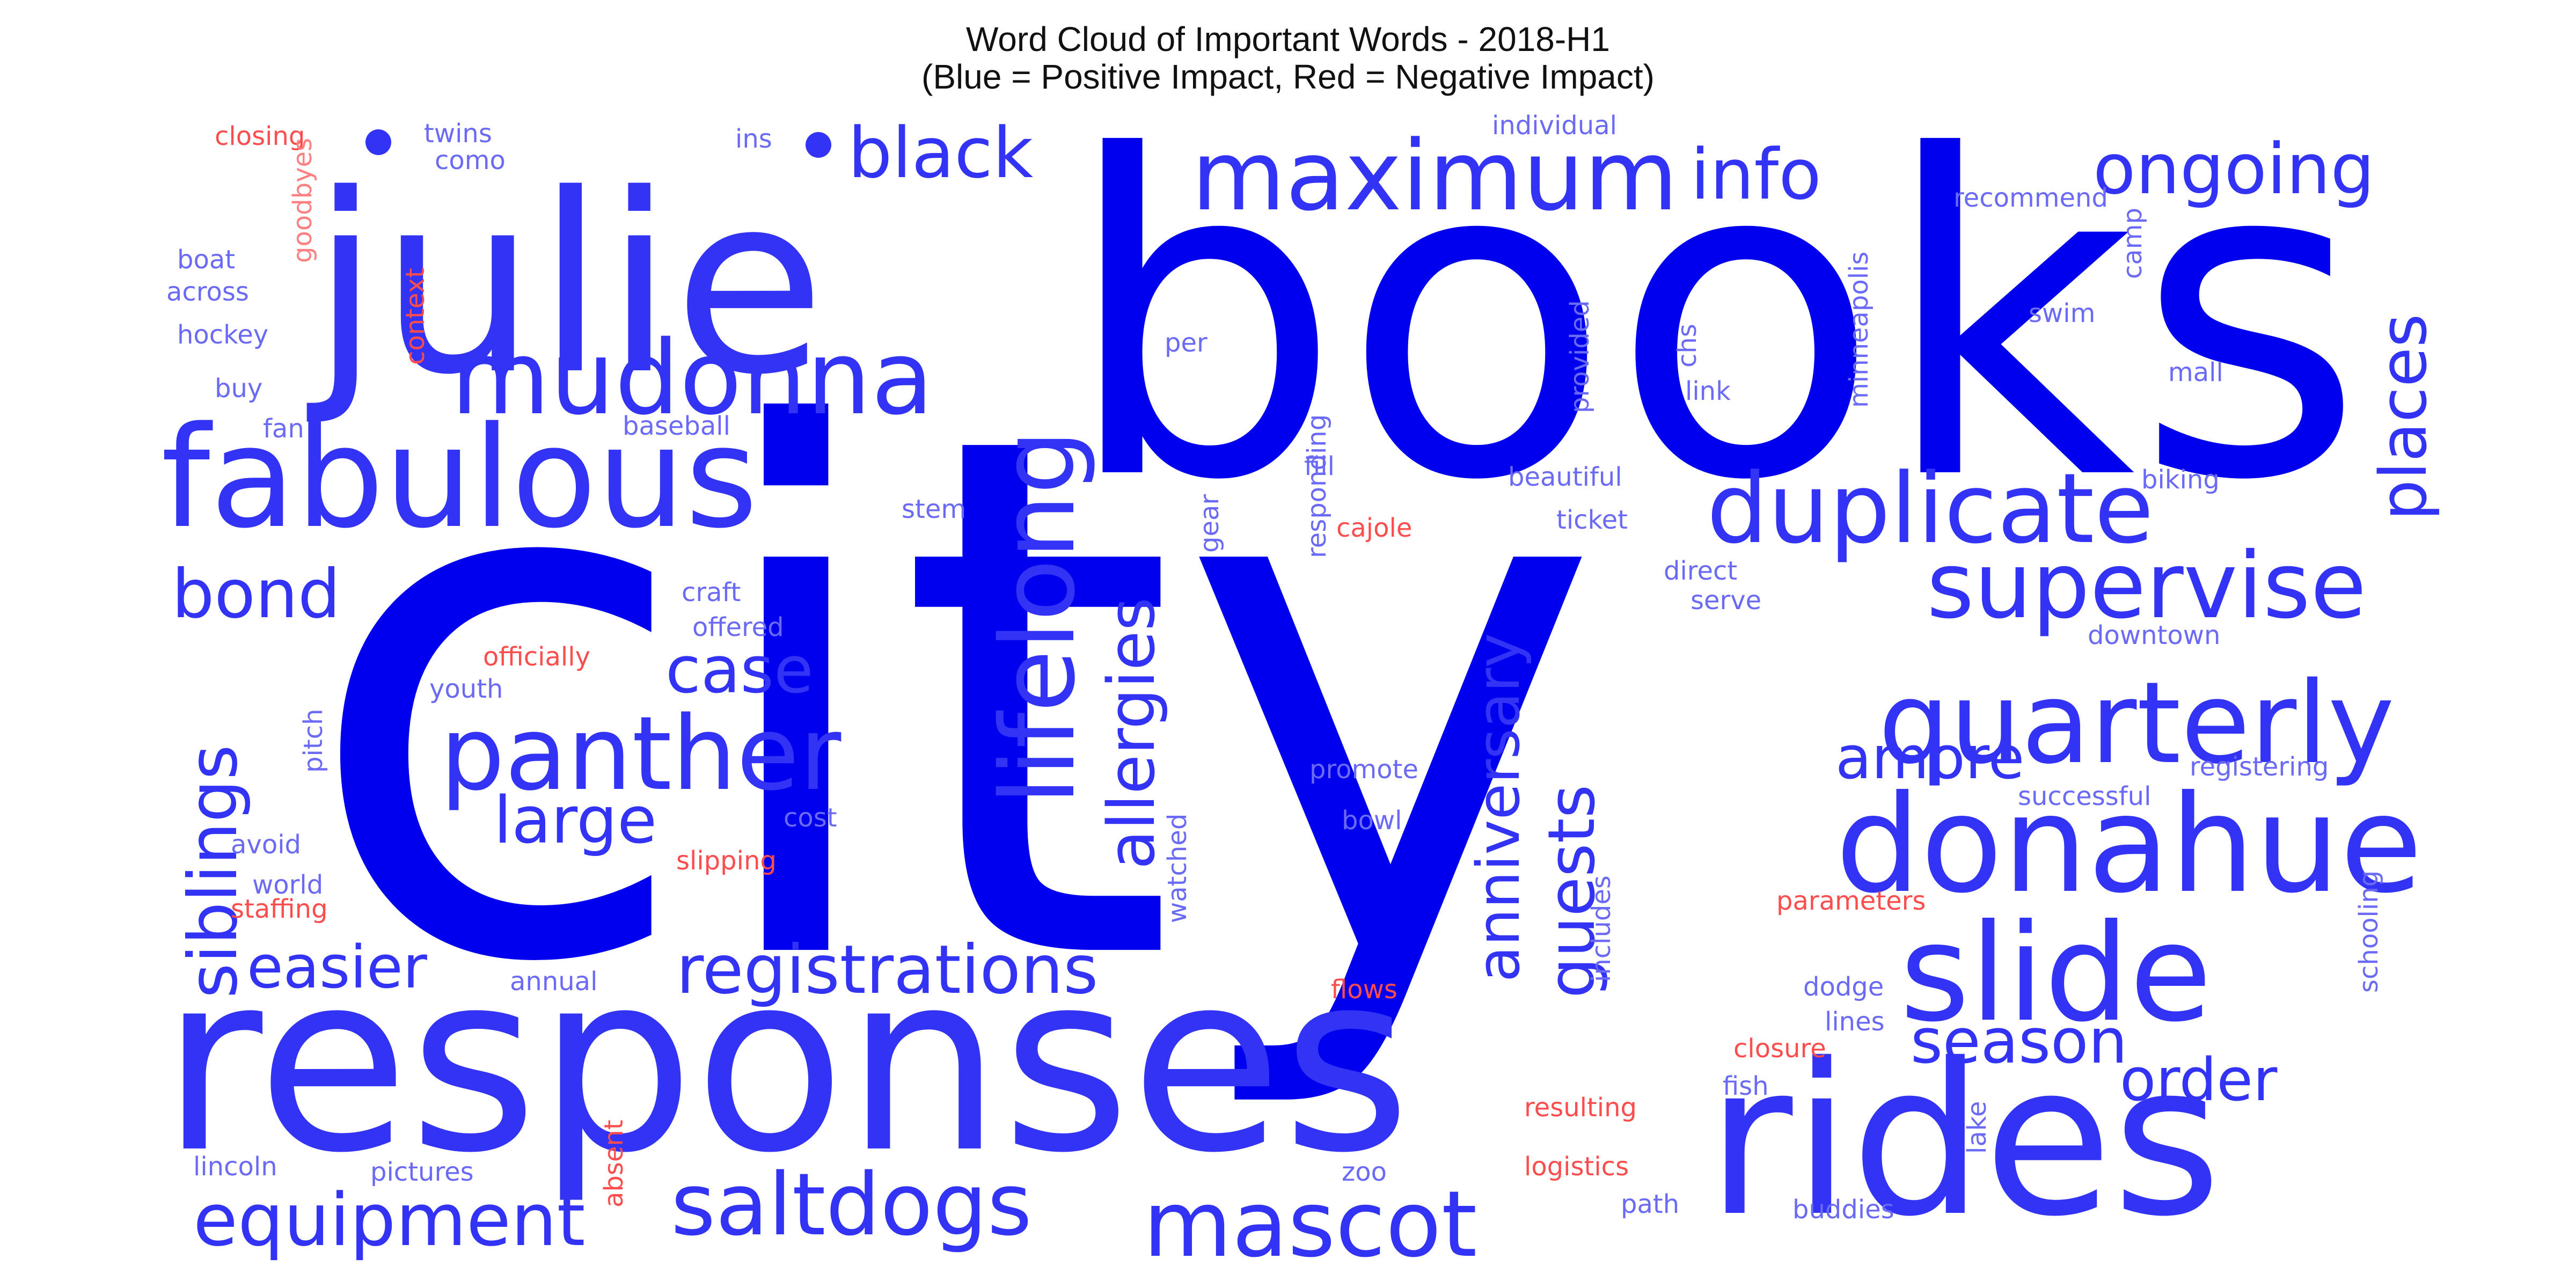 The image size is (2576, 1288). What do you see at coordinates (213, 871) in the screenshot?
I see `word-siblings: siblings` at bounding box center [213, 871].